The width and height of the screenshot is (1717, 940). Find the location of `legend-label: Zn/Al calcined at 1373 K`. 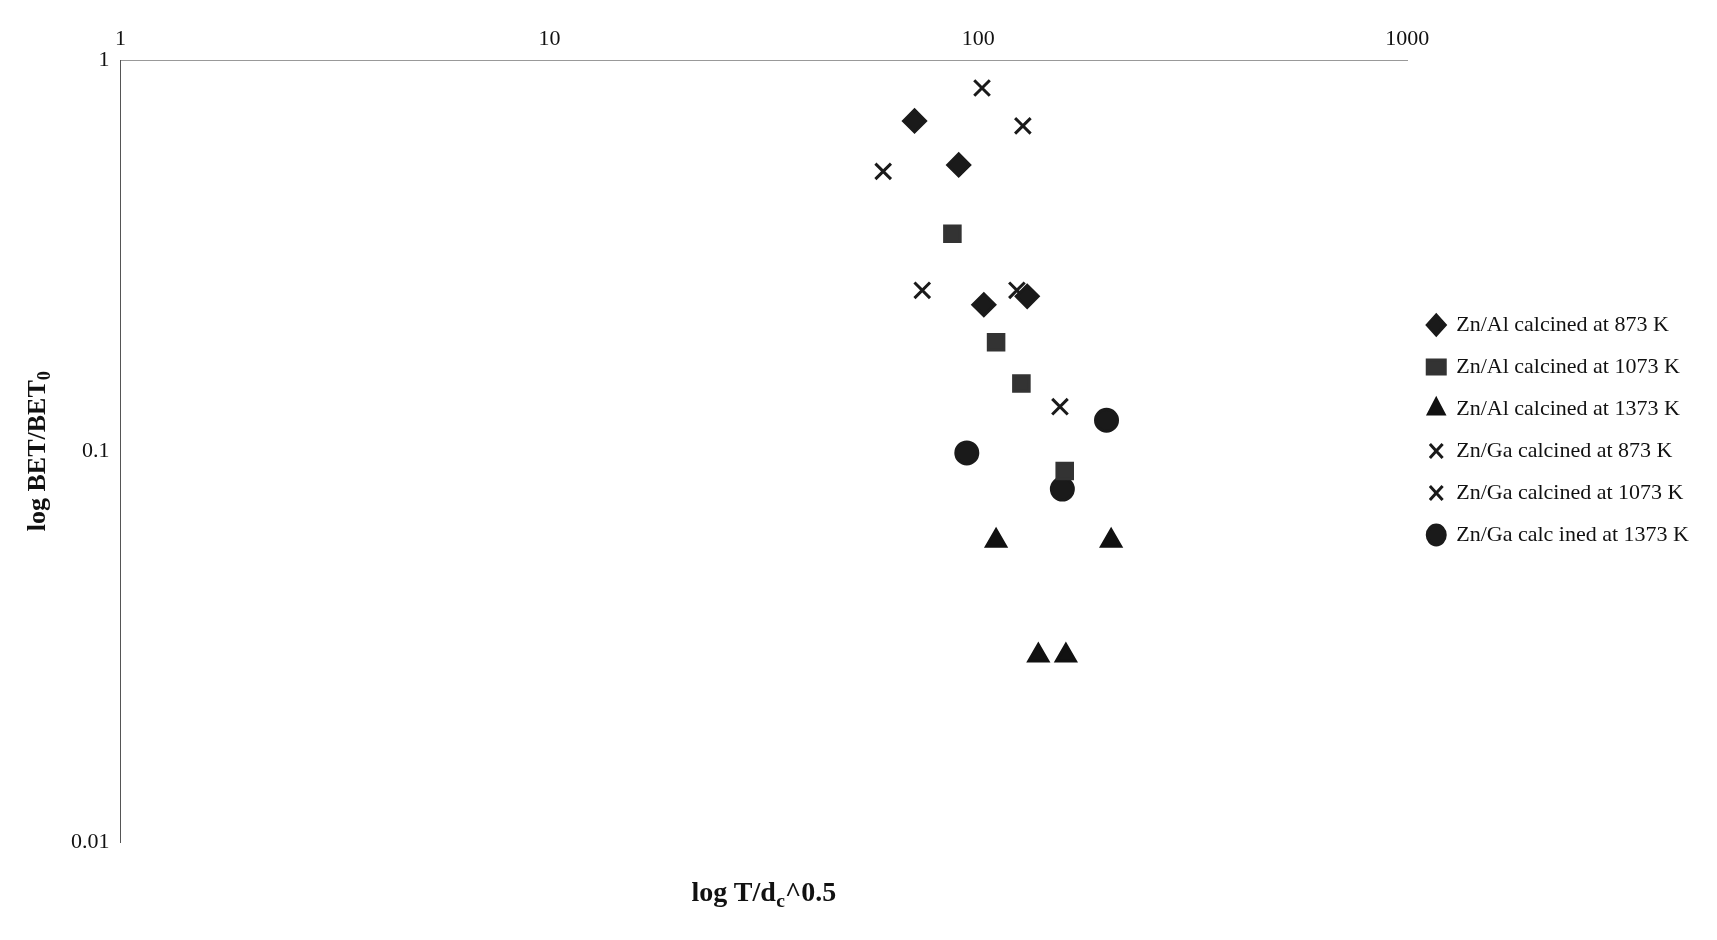

legend-label: Zn/Al calcined at 1373 K is located at coordinates (1568, 407).